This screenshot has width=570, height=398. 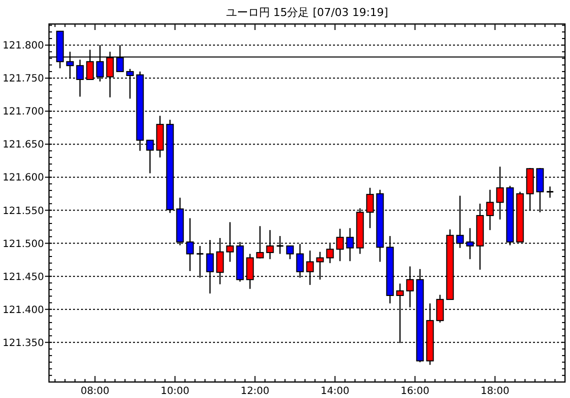 I want to click on ytick: 121.650, so click(x=23, y=145).